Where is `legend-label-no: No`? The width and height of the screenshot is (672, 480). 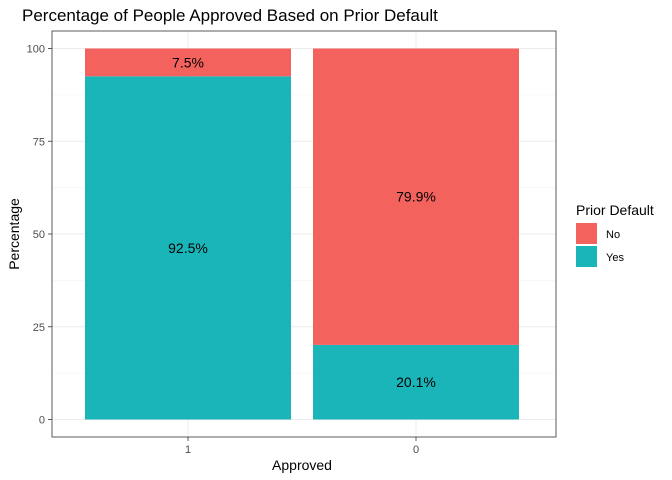 legend-label-no: No is located at coordinates (613, 235).